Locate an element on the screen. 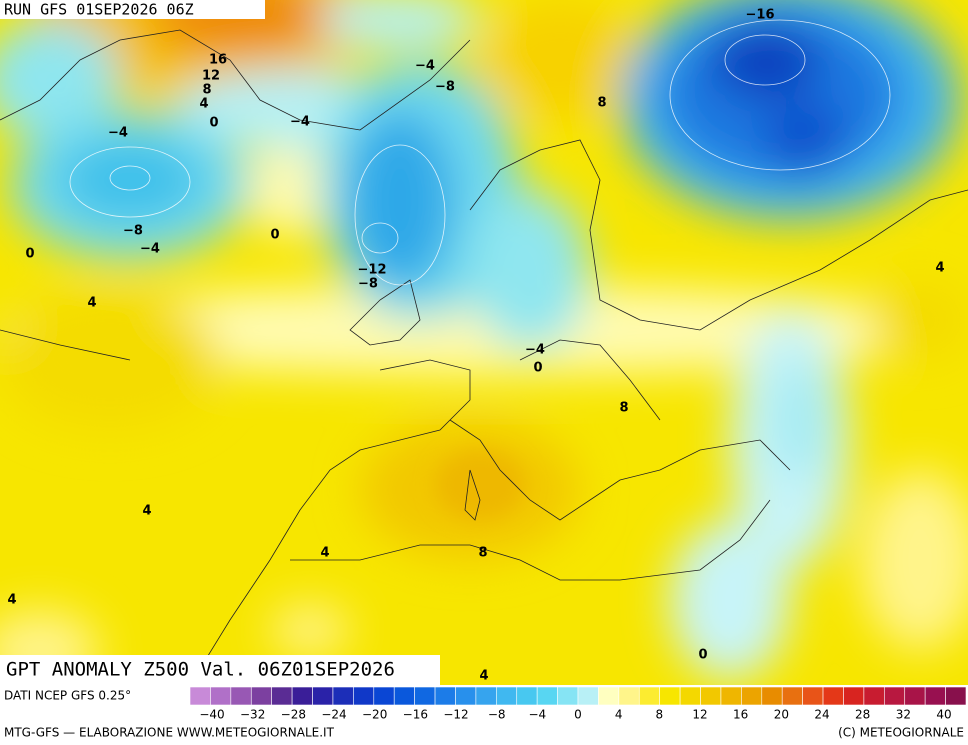 This screenshot has height=745, width=968. colorbar-label: −28 is located at coordinates (293, 715).